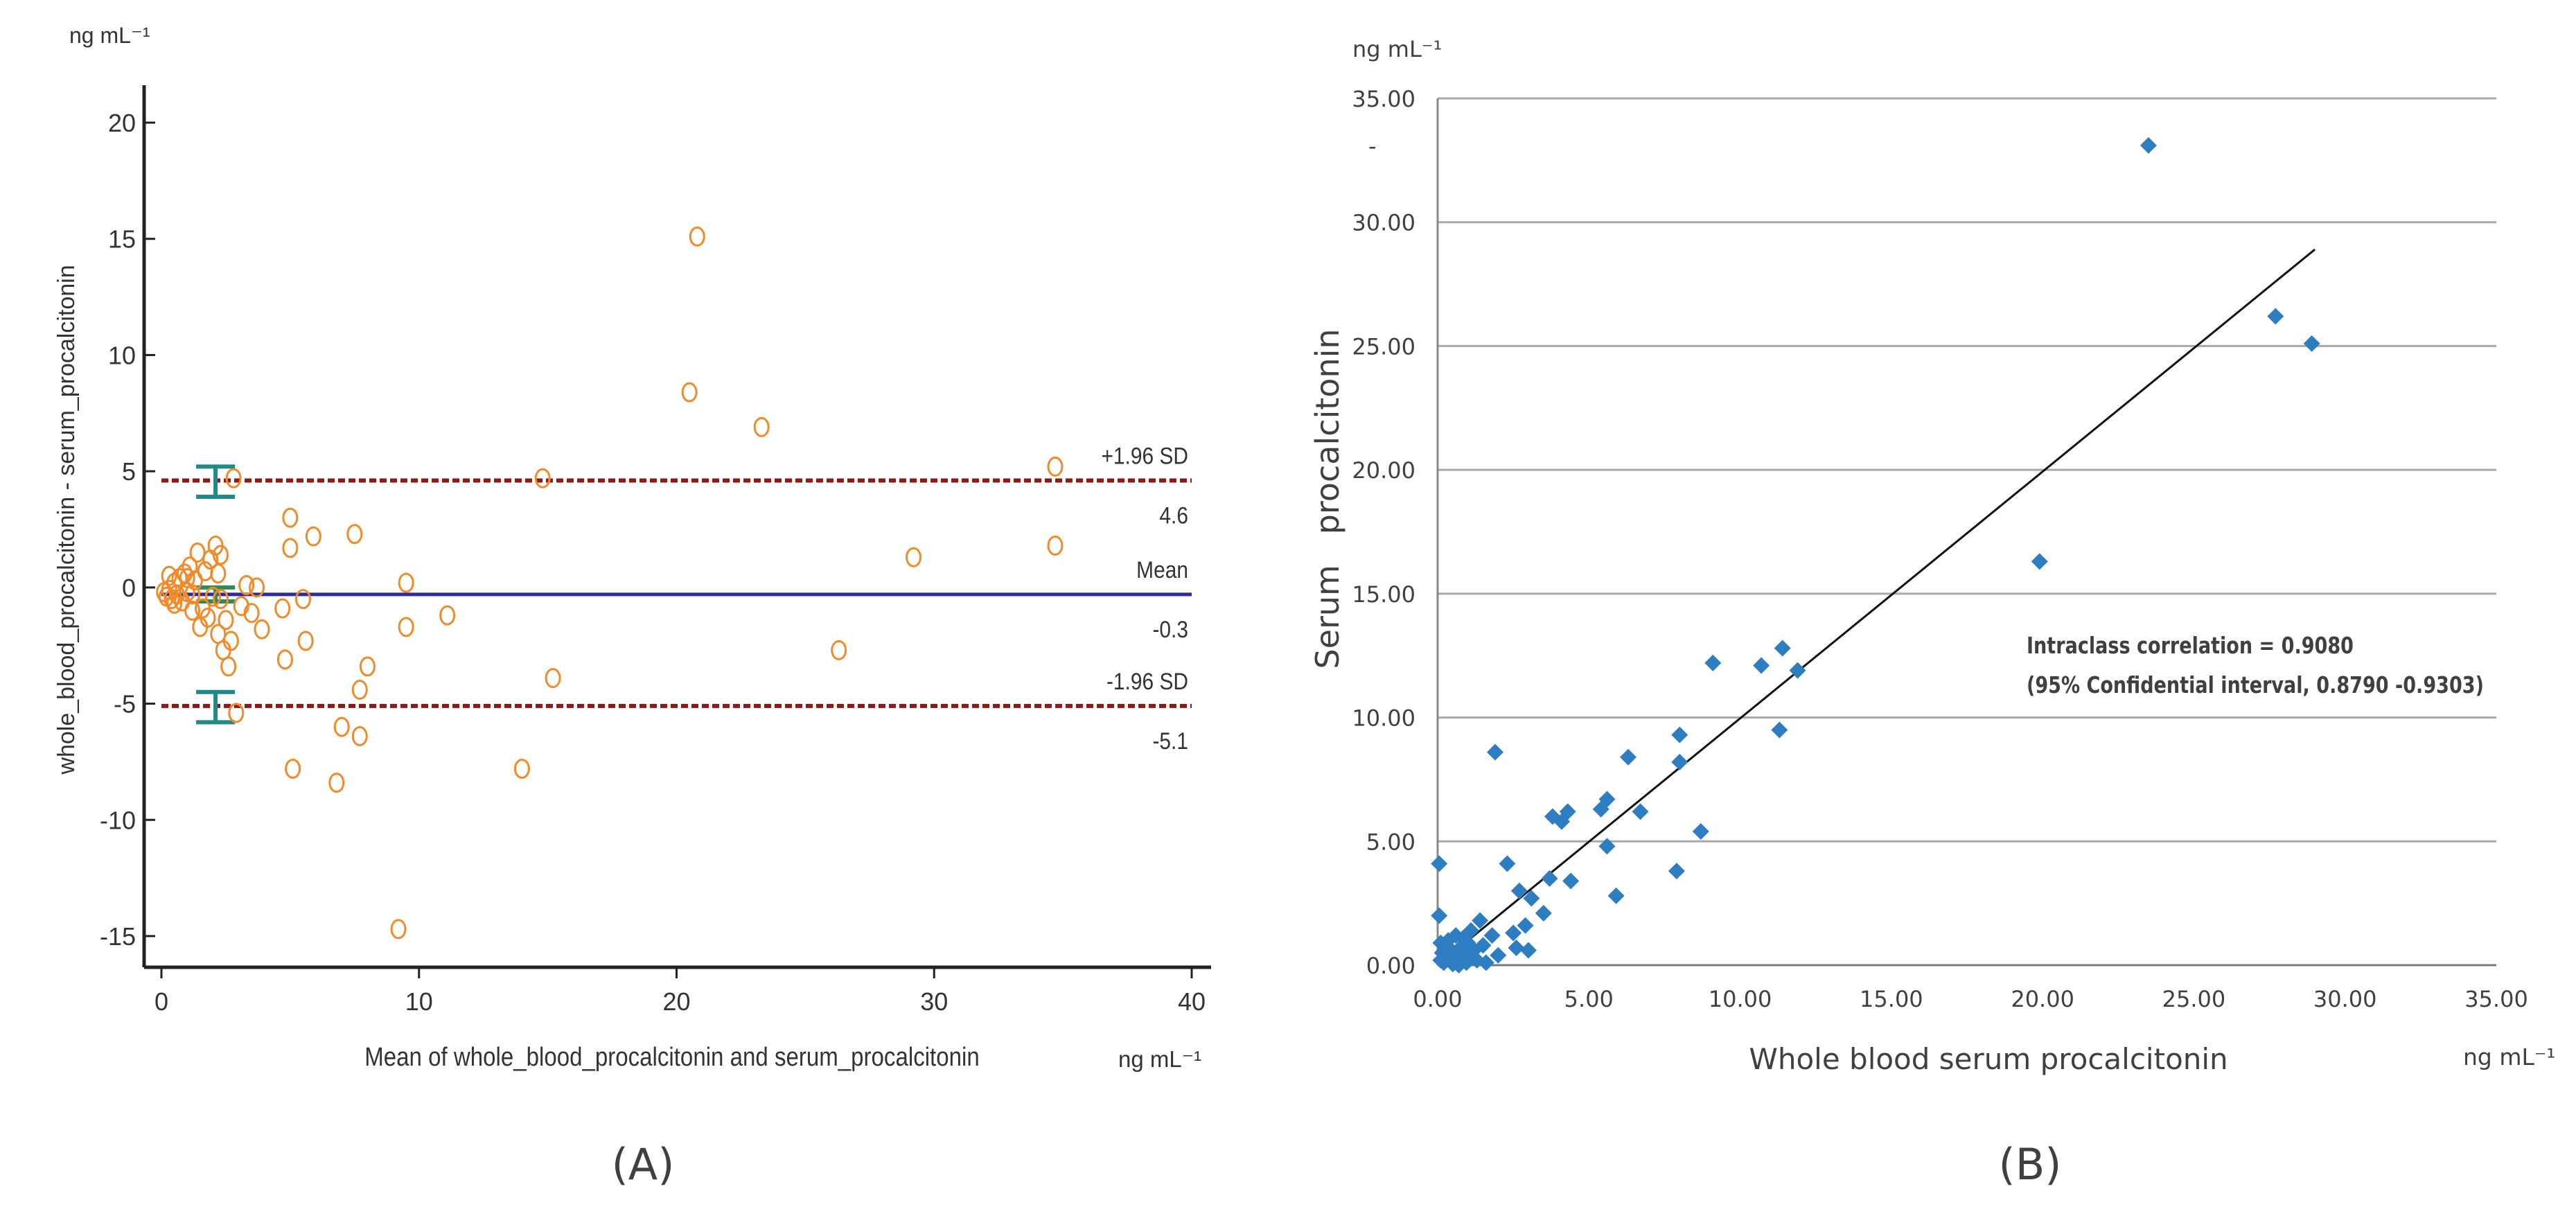  I want to click on panel-a-reference-lines, so click(676, 593).